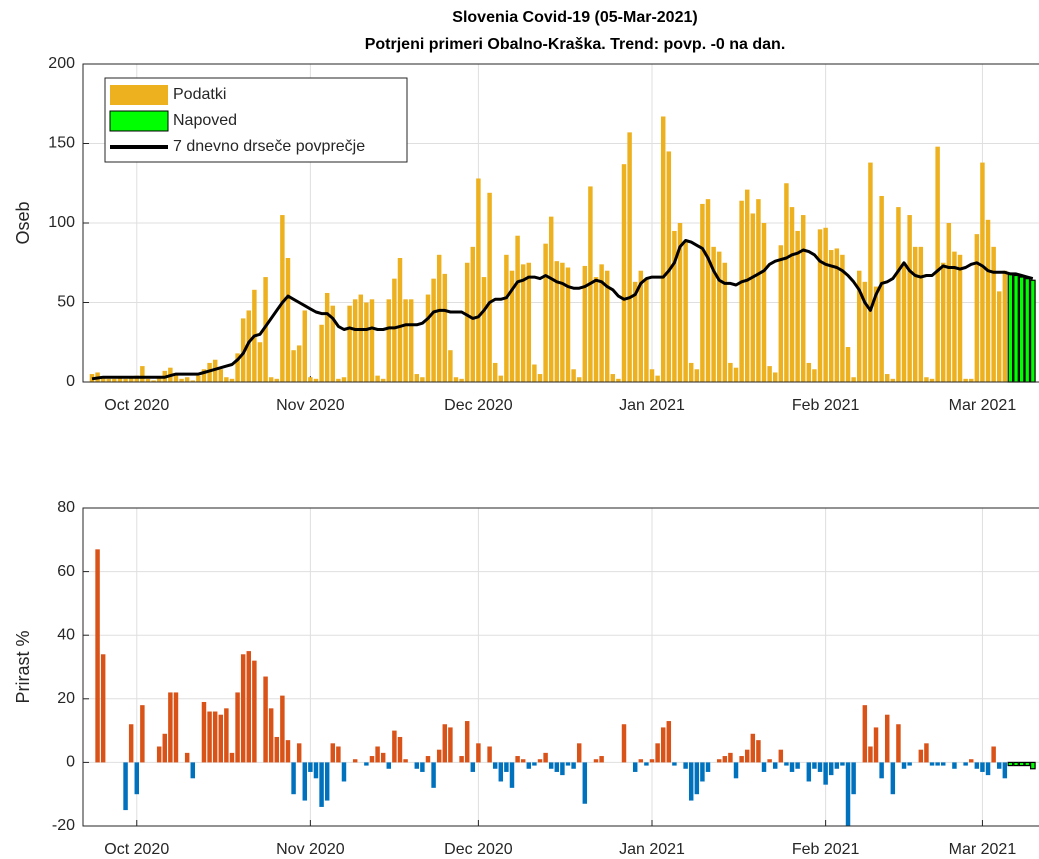  Describe the element at coordinates (983, 849) in the screenshot. I see `x-tick-label: Mar 2021` at that location.